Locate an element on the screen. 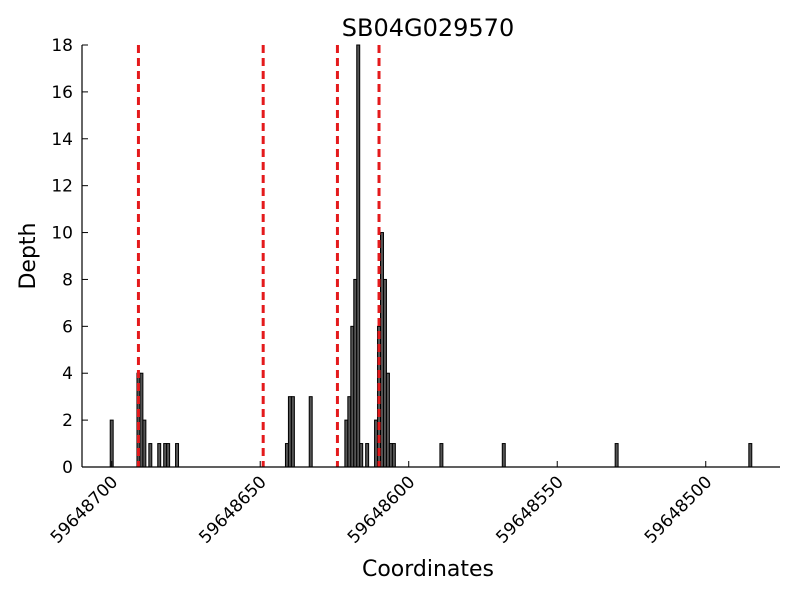 Image resolution: width=800 pixels, height=600 pixels. y-tick-label: 10 is located at coordinates (62, 234).